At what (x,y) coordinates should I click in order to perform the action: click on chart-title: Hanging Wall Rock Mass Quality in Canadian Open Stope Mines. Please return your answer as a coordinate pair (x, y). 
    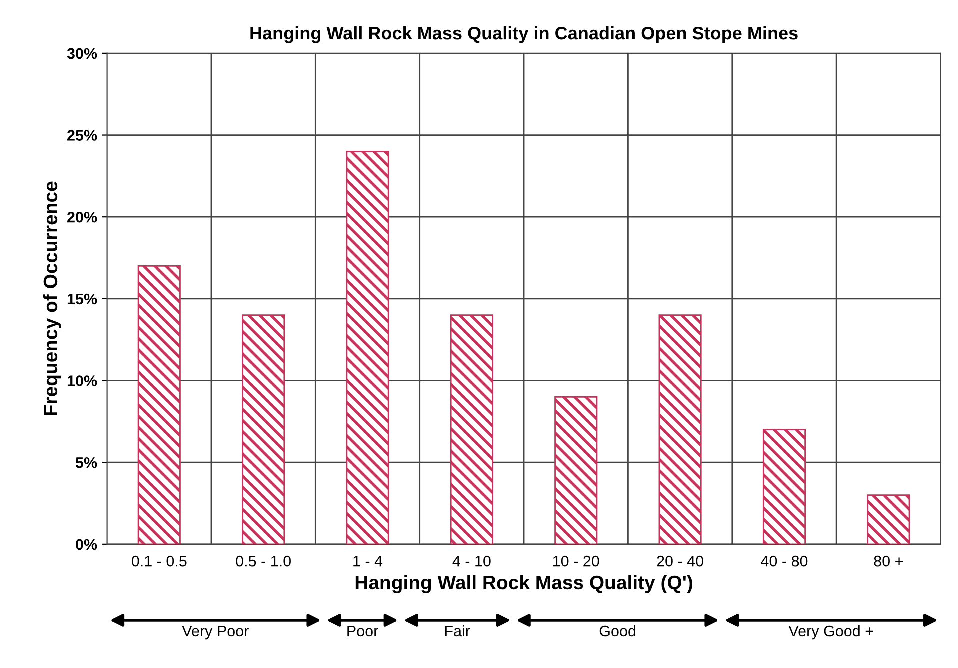
    Looking at the image, I should click on (524, 35).